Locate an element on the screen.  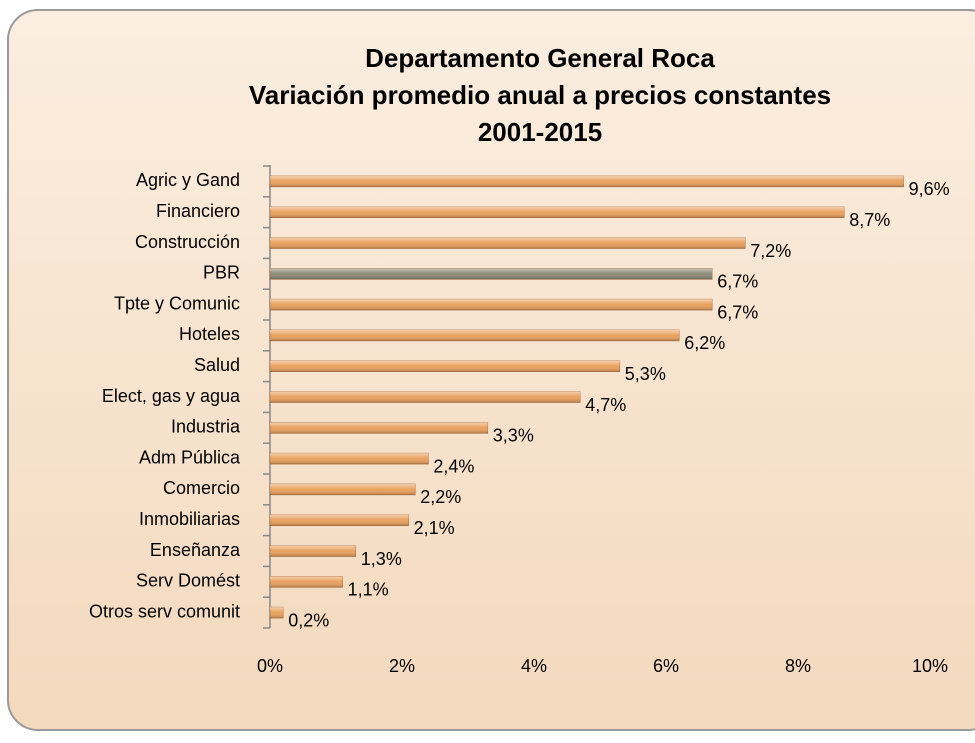
x-tick-label: 2% is located at coordinates (402, 666).